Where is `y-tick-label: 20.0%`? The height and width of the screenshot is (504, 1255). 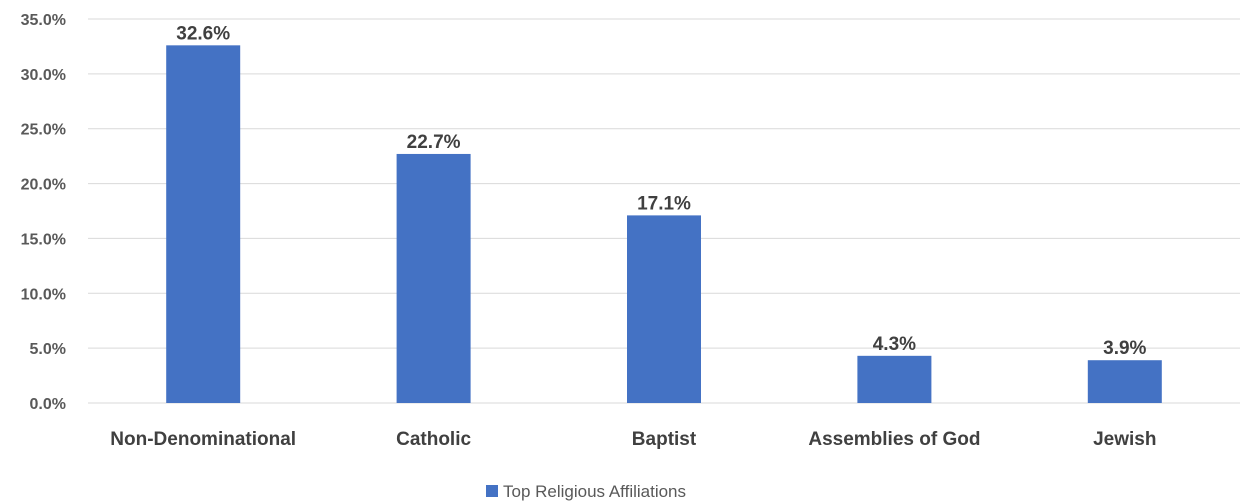
y-tick-label: 20.0% is located at coordinates (43, 185).